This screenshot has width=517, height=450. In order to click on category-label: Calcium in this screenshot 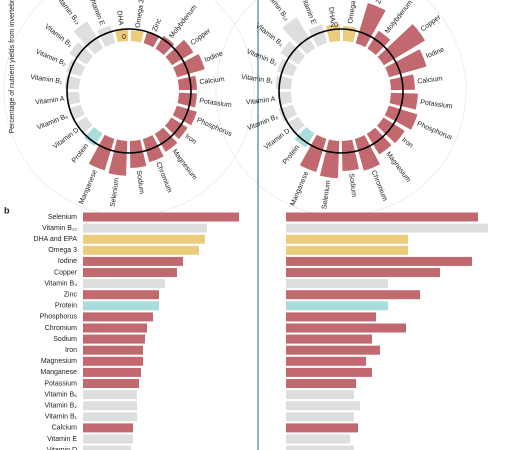, I will do `click(64, 428)`.